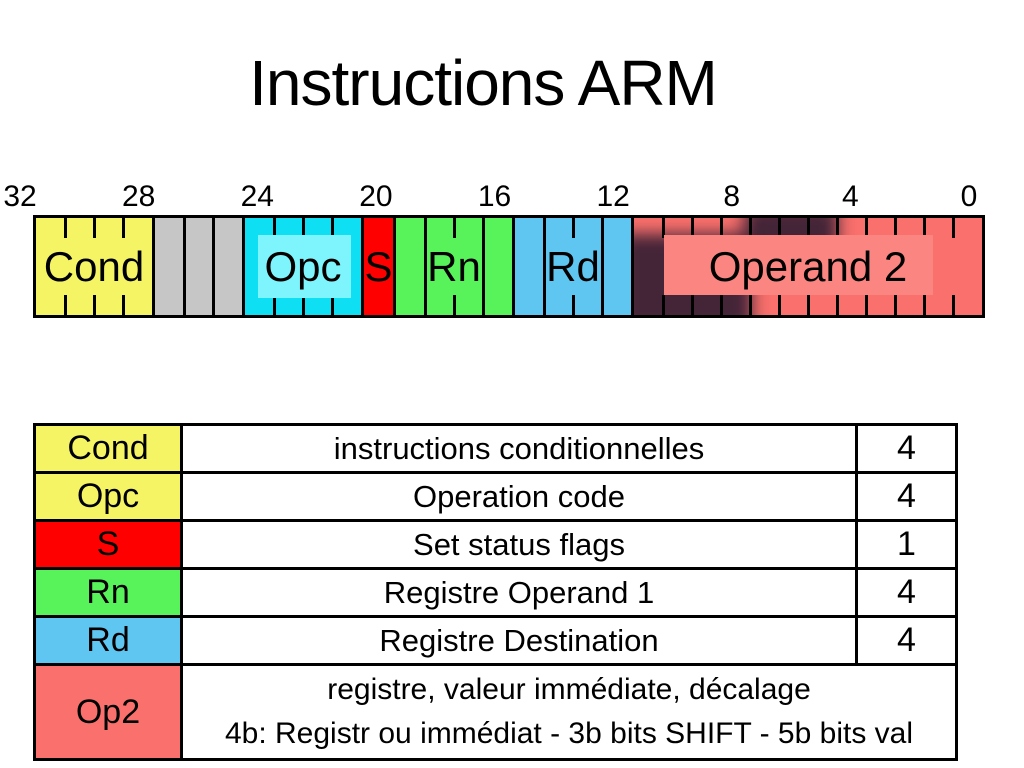 The height and width of the screenshot is (768, 1024). I want to click on bit-scale-number: 12, so click(613, 196).